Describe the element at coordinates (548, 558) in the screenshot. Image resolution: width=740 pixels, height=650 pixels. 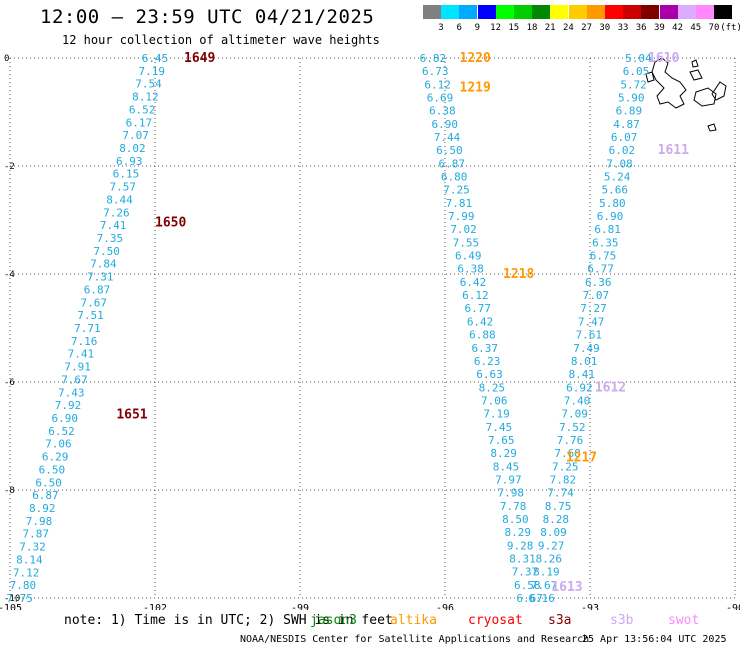
I see `swh-value: 8.26` at that location.